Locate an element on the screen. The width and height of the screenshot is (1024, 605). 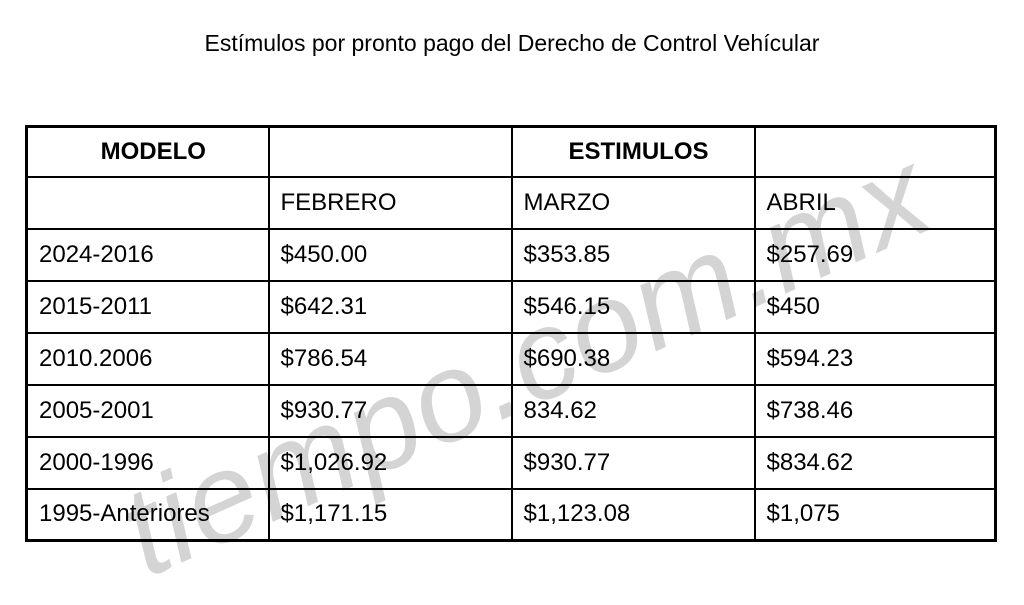
month-header-marzo: MARZO is located at coordinates (633, 202).